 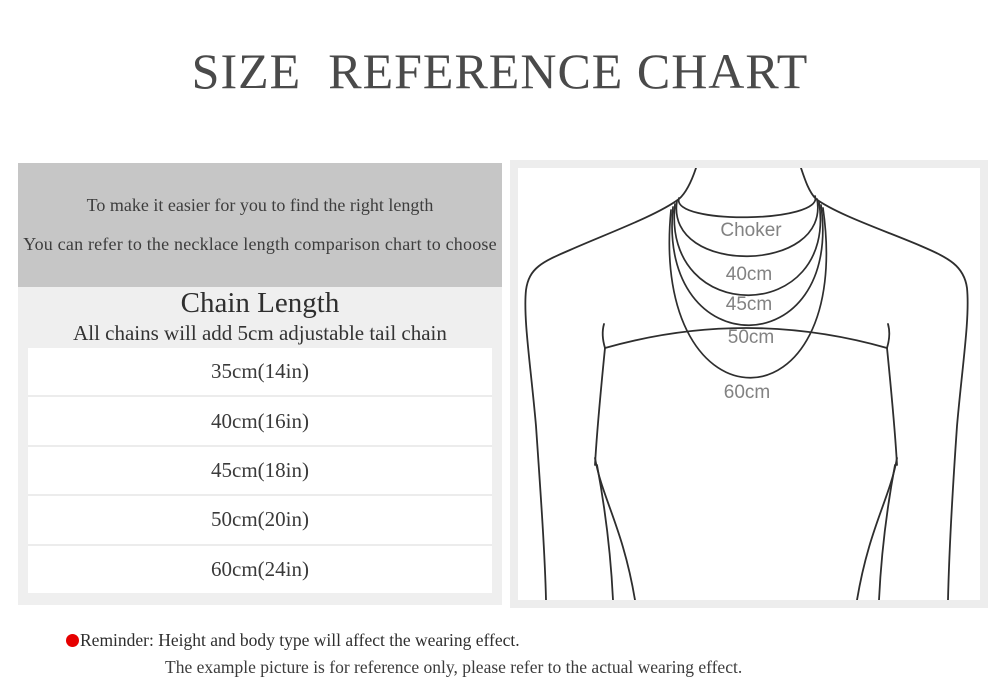 I want to click on inner-arm-upper-right, so click(x=892, y=406).